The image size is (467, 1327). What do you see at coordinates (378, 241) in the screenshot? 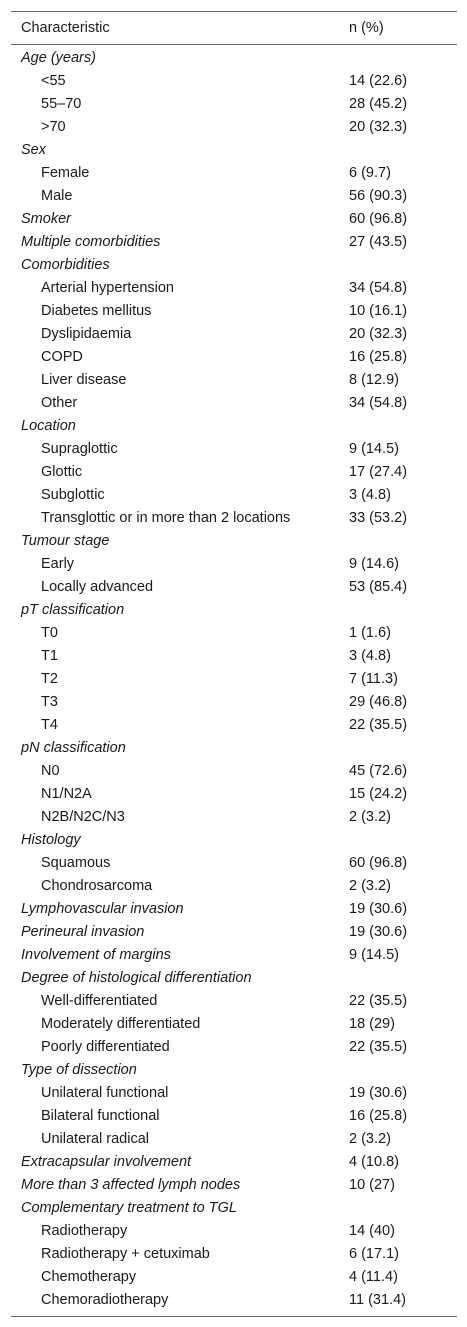
I see `row-value: 27 (43.5)` at bounding box center [378, 241].